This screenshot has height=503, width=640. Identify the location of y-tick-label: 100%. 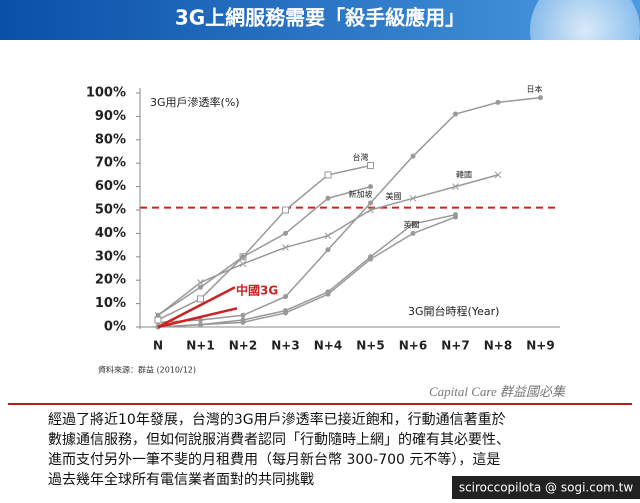
(106, 93).